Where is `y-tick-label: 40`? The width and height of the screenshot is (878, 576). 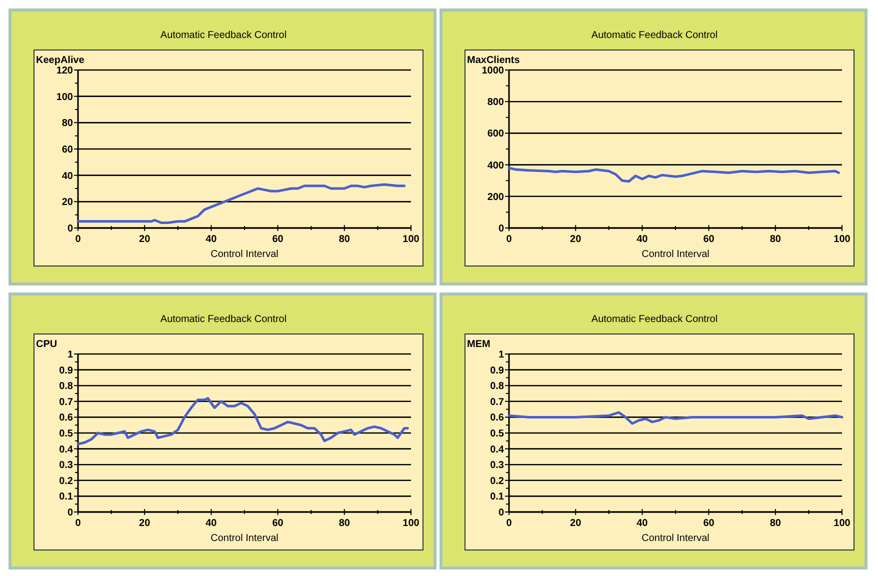
y-tick-label: 40 is located at coordinates (68, 176).